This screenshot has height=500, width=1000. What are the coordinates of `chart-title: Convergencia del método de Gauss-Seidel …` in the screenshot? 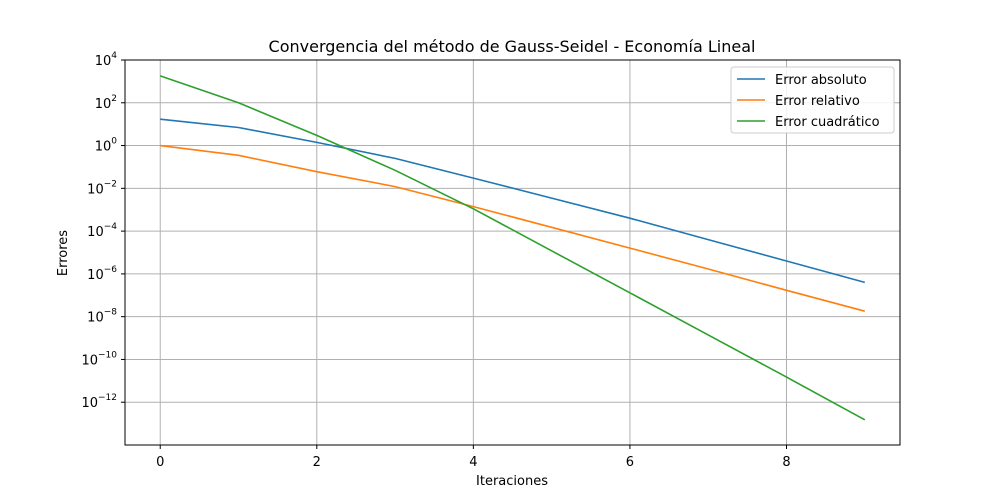 It's located at (512, 46).